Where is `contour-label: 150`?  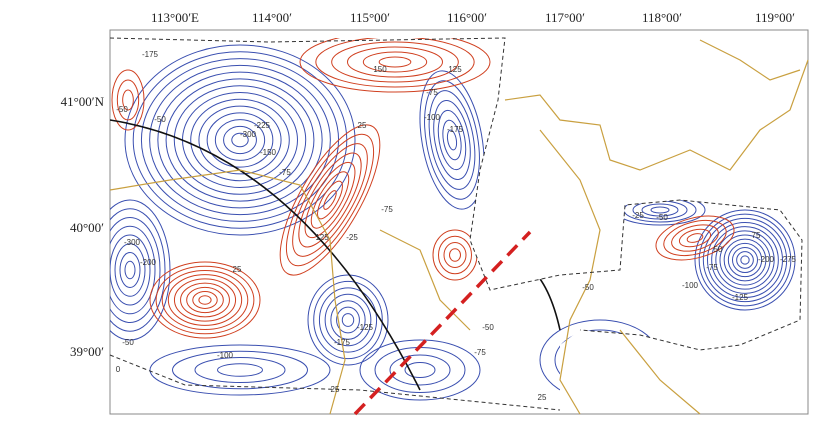 contour-label: 150 is located at coordinates (380, 69).